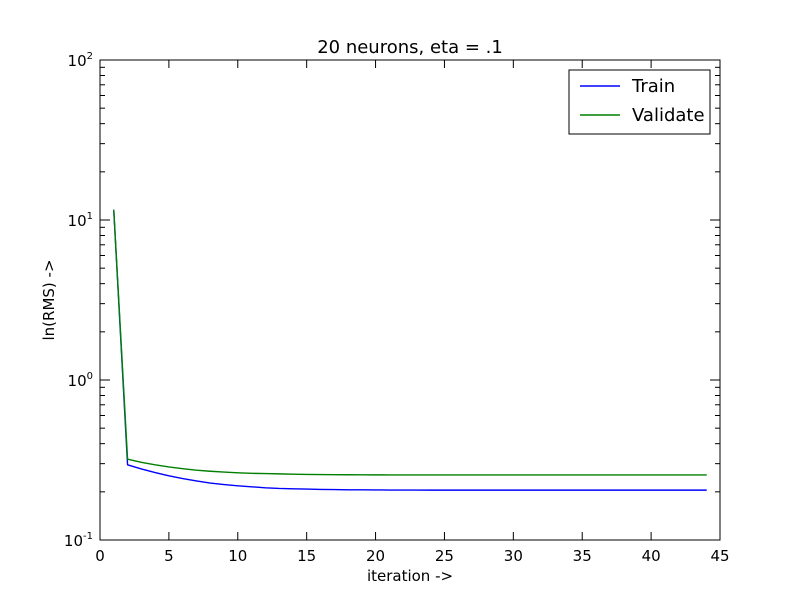 This screenshot has width=800, height=600. What do you see at coordinates (78, 540) in the screenshot?
I see `y-tick-label-10-1: 10⁻¹` at bounding box center [78, 540].